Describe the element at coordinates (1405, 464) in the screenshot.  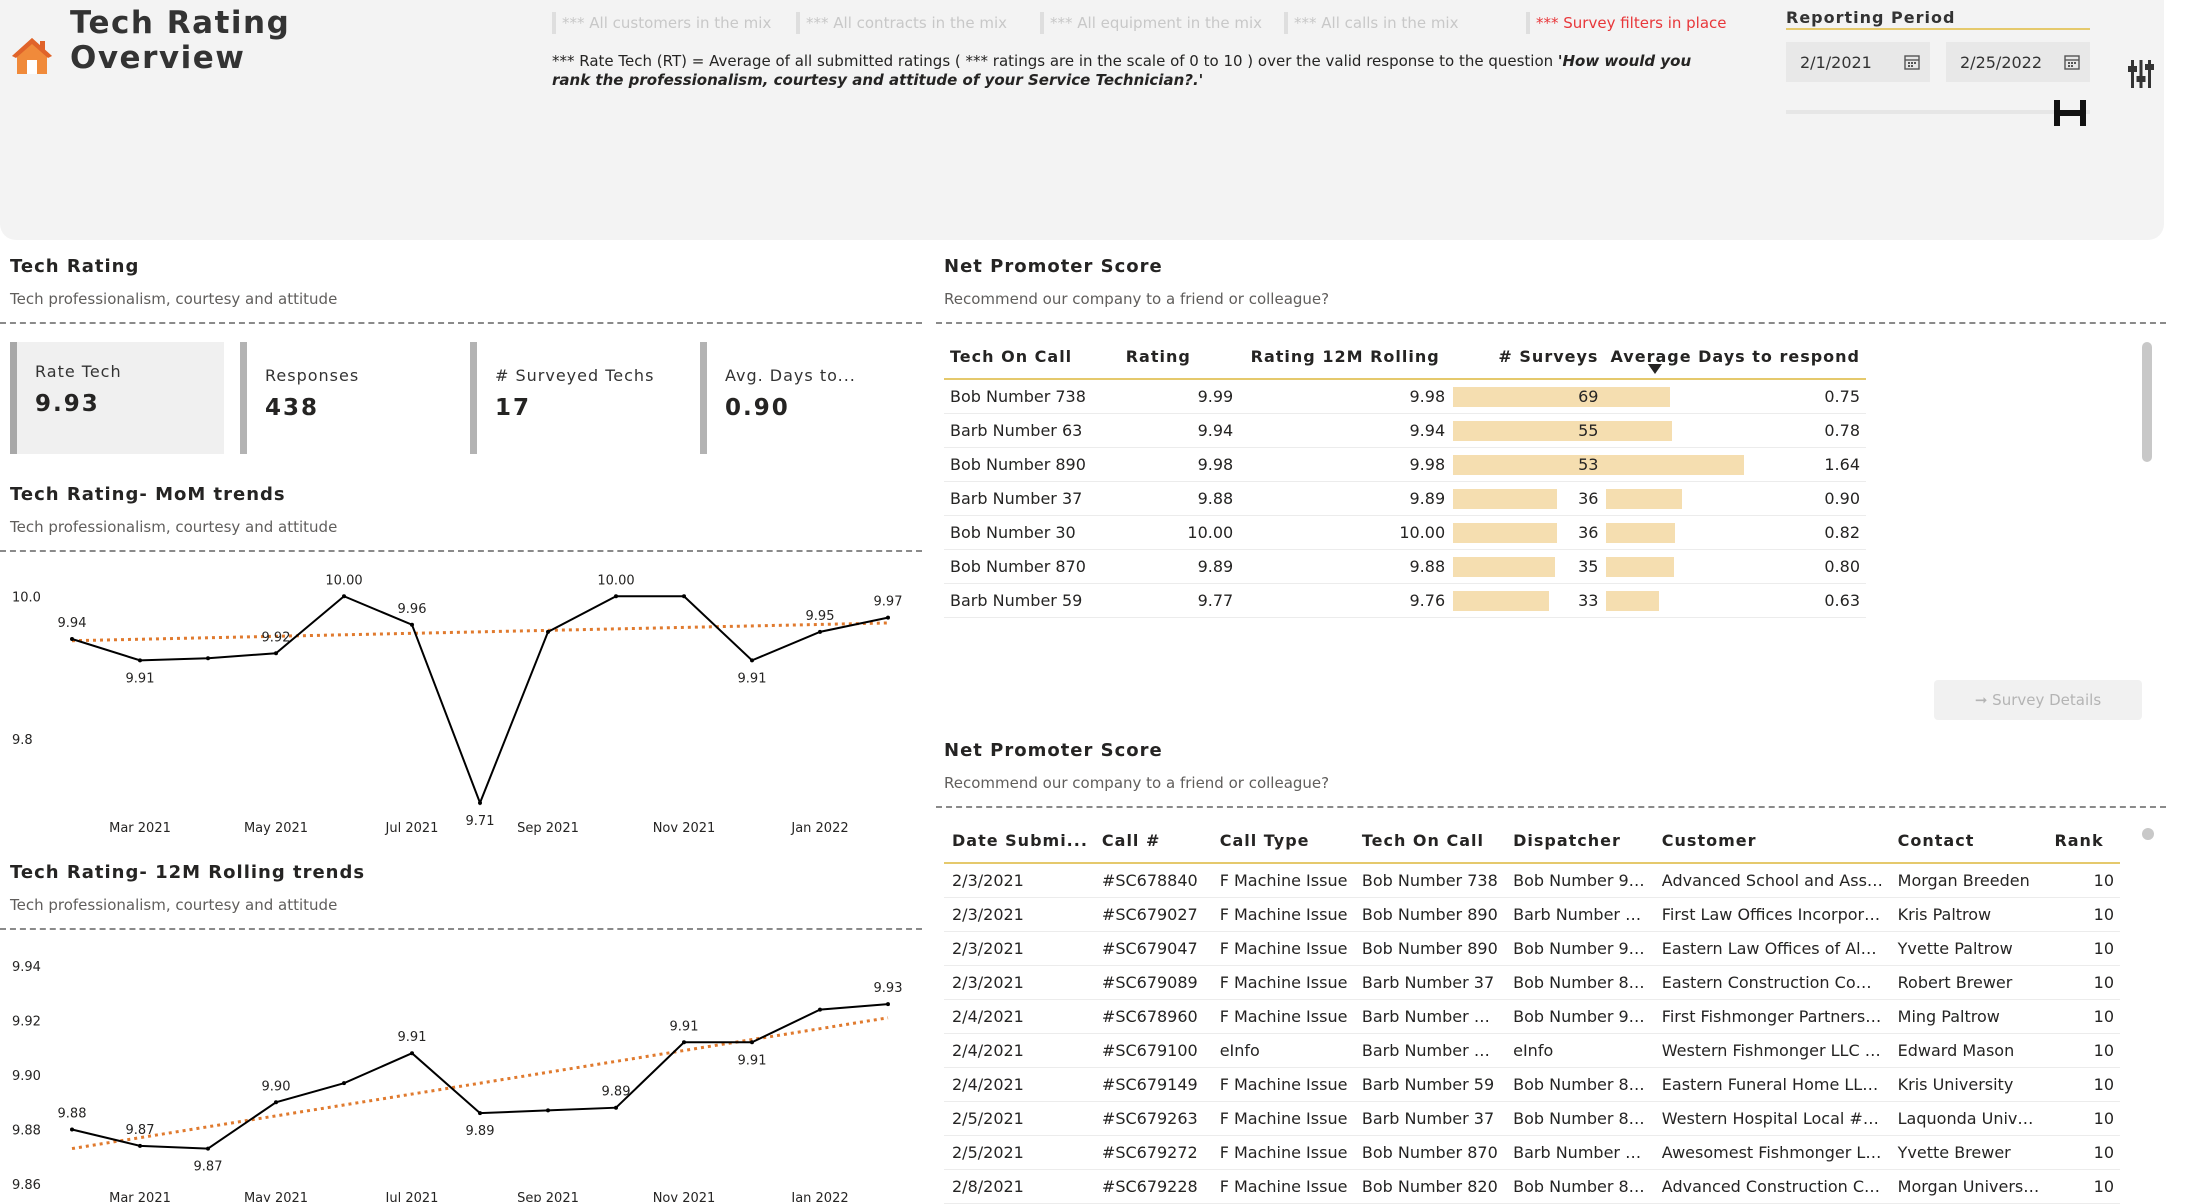
I see `table-row: Bob Number 890 9.98 9.98 53 1.64` at that location.